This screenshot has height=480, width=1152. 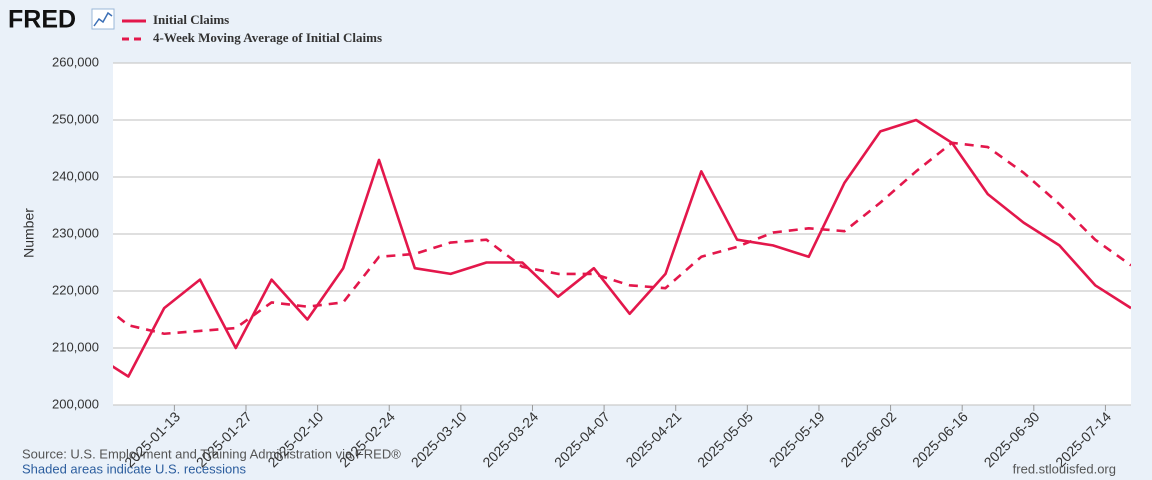 What do you see at coordinates (940, 439) in the screenshot?
I see `x-tick-label: 2025-06-16` at bounding box center [940, 439].